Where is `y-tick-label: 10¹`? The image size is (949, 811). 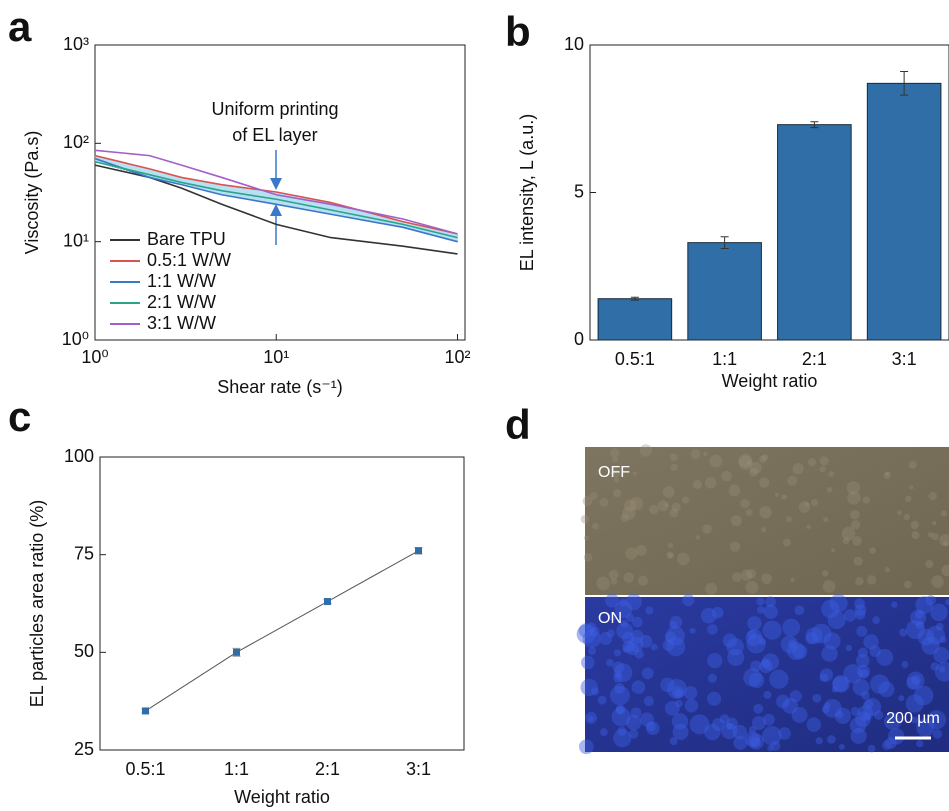
y-tick-label: 10¹ is located at coordinates (76, 240).